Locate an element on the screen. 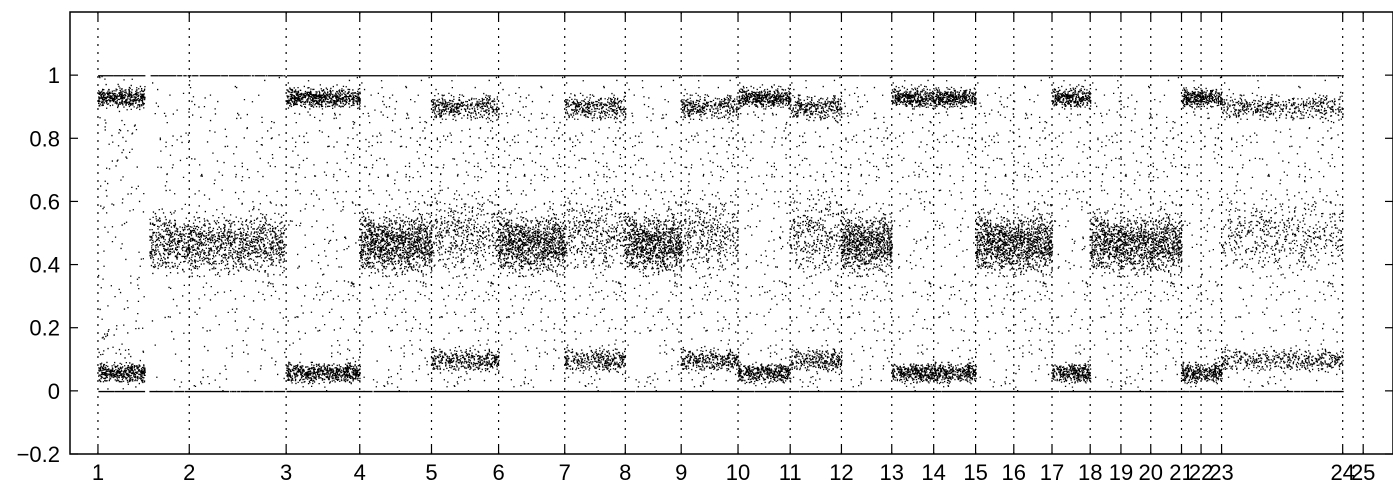 Image resolution: width=1393 pixels, height=487 pixels. xtick-label: 11 is located at coordinates (790, 472).